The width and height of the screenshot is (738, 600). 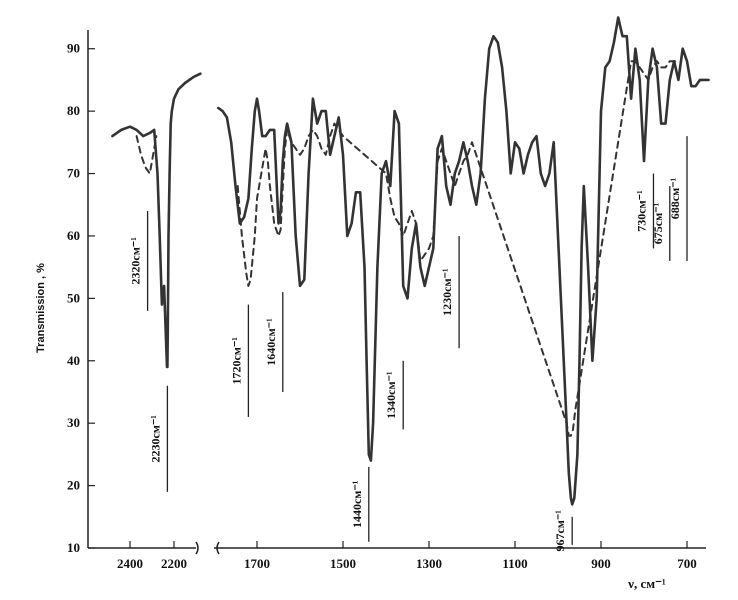 What do you see at coordinates (73, 48) in the screenshot?
I see `y-tick-label: 90` at bounding box center [73, 48].